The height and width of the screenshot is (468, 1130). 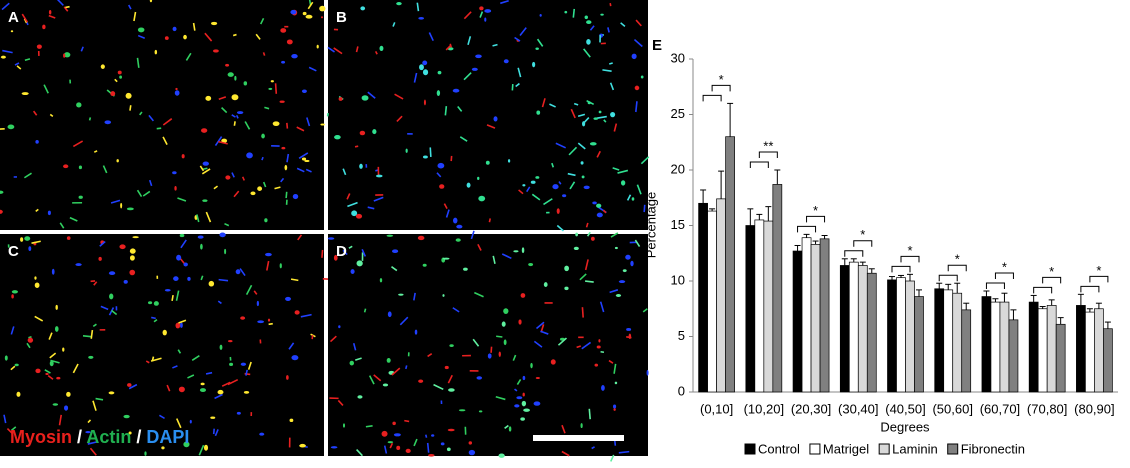 I want to click on y-tick-label: 15, so click(x=678, y=224).